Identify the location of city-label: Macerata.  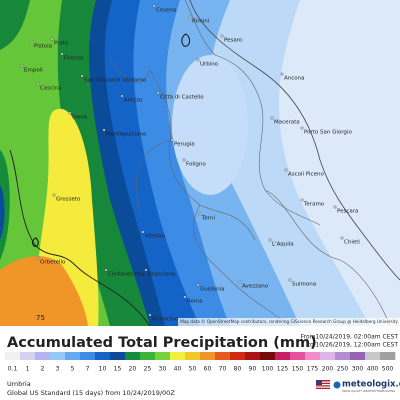
(287, 123).